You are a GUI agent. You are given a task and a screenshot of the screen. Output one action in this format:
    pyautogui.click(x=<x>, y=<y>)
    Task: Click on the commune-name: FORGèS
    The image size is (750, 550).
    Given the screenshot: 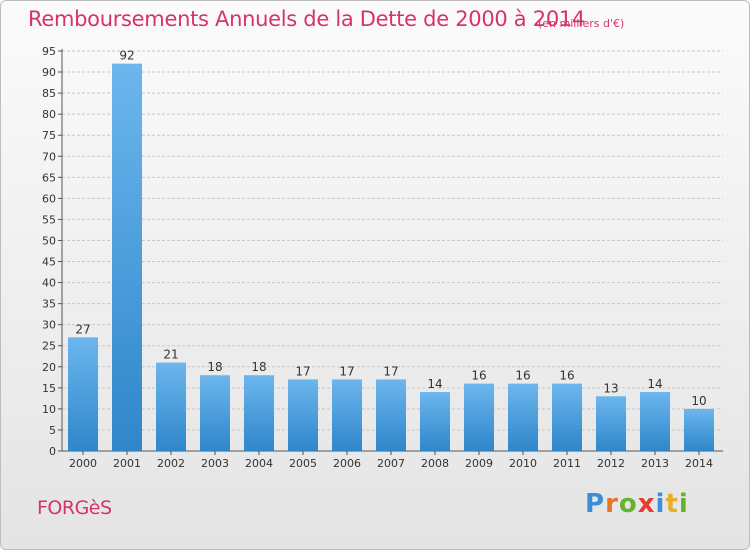 What is the action you would take?
    pyautogui.click(x=74, y=508)
    